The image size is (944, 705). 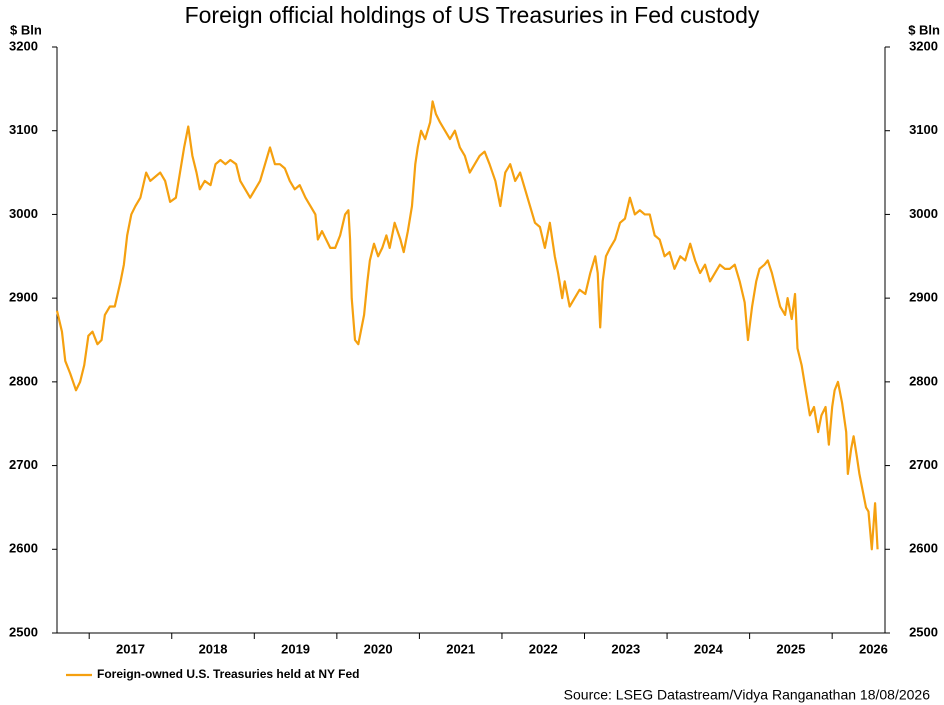 What do you see at coordinates (213, 648) in the screenshot?
I see `x-tick-label: 2018` at bounding box center [213, 648].